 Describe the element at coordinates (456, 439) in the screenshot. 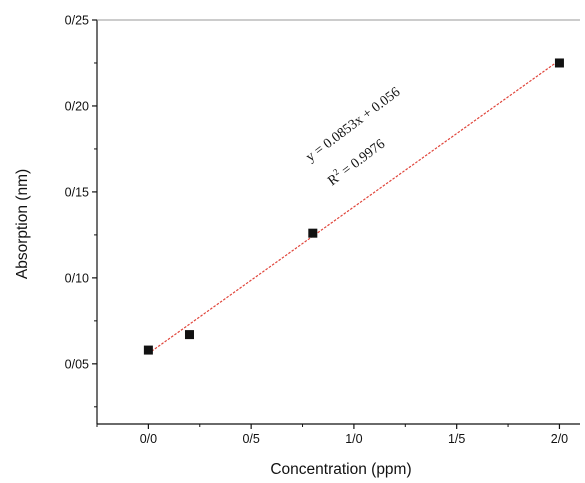

I see `x-tick-label: 1/5` at that location.